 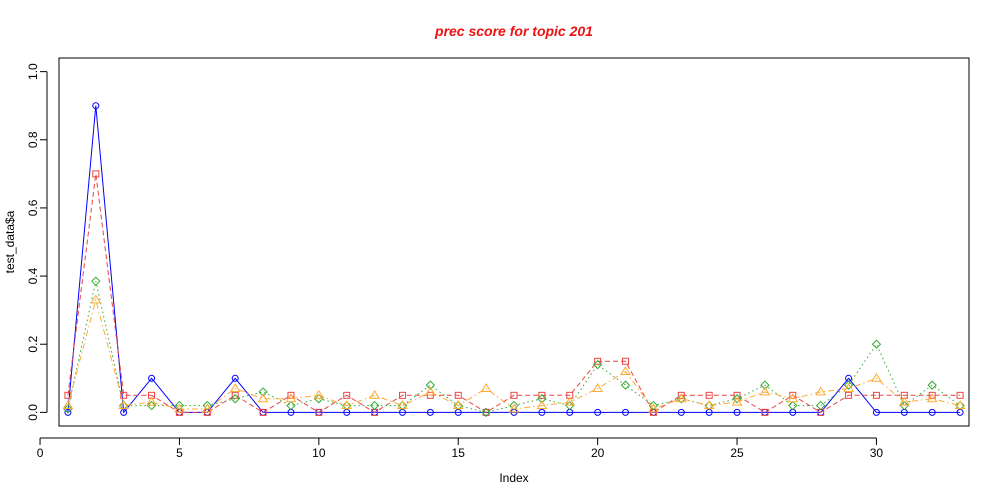 I want to click on y-tick-label: 0.4, so click(x=33, y=275).